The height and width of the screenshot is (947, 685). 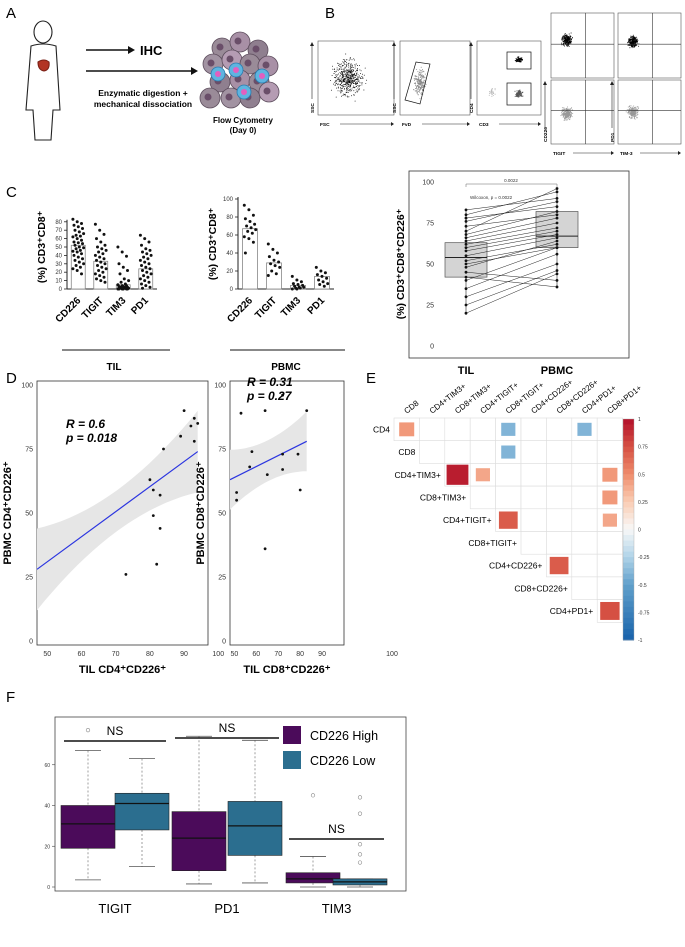 What do you see at coordinates (61, 290) in the screenshot?
I see `y-tick-label: 0` at bounding box center [61, 290].